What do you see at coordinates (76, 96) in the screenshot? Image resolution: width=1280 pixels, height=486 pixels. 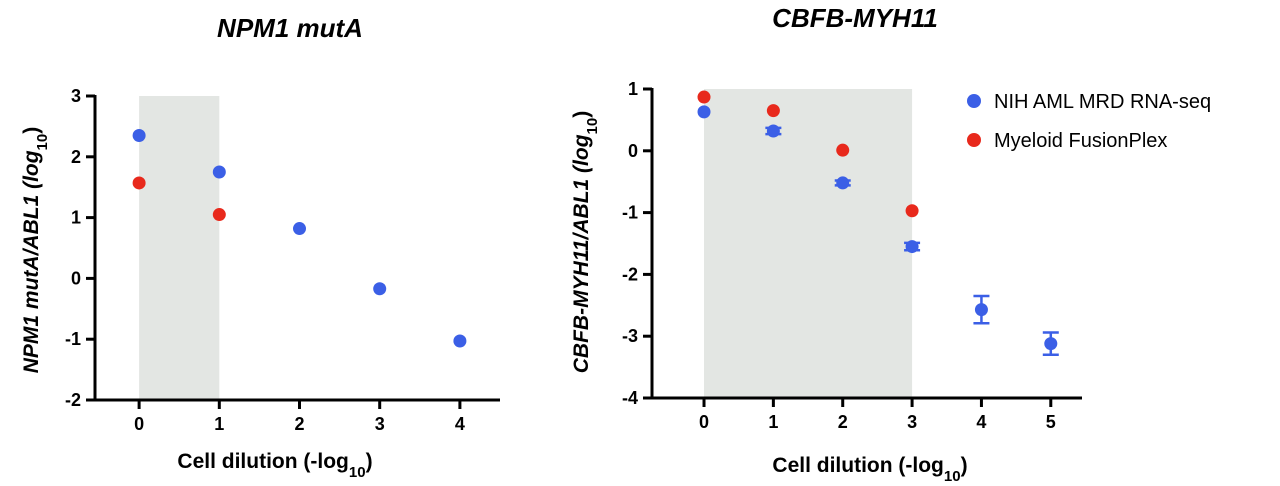 I see `y-tick-label: 3` at bounding box center [76, 96].